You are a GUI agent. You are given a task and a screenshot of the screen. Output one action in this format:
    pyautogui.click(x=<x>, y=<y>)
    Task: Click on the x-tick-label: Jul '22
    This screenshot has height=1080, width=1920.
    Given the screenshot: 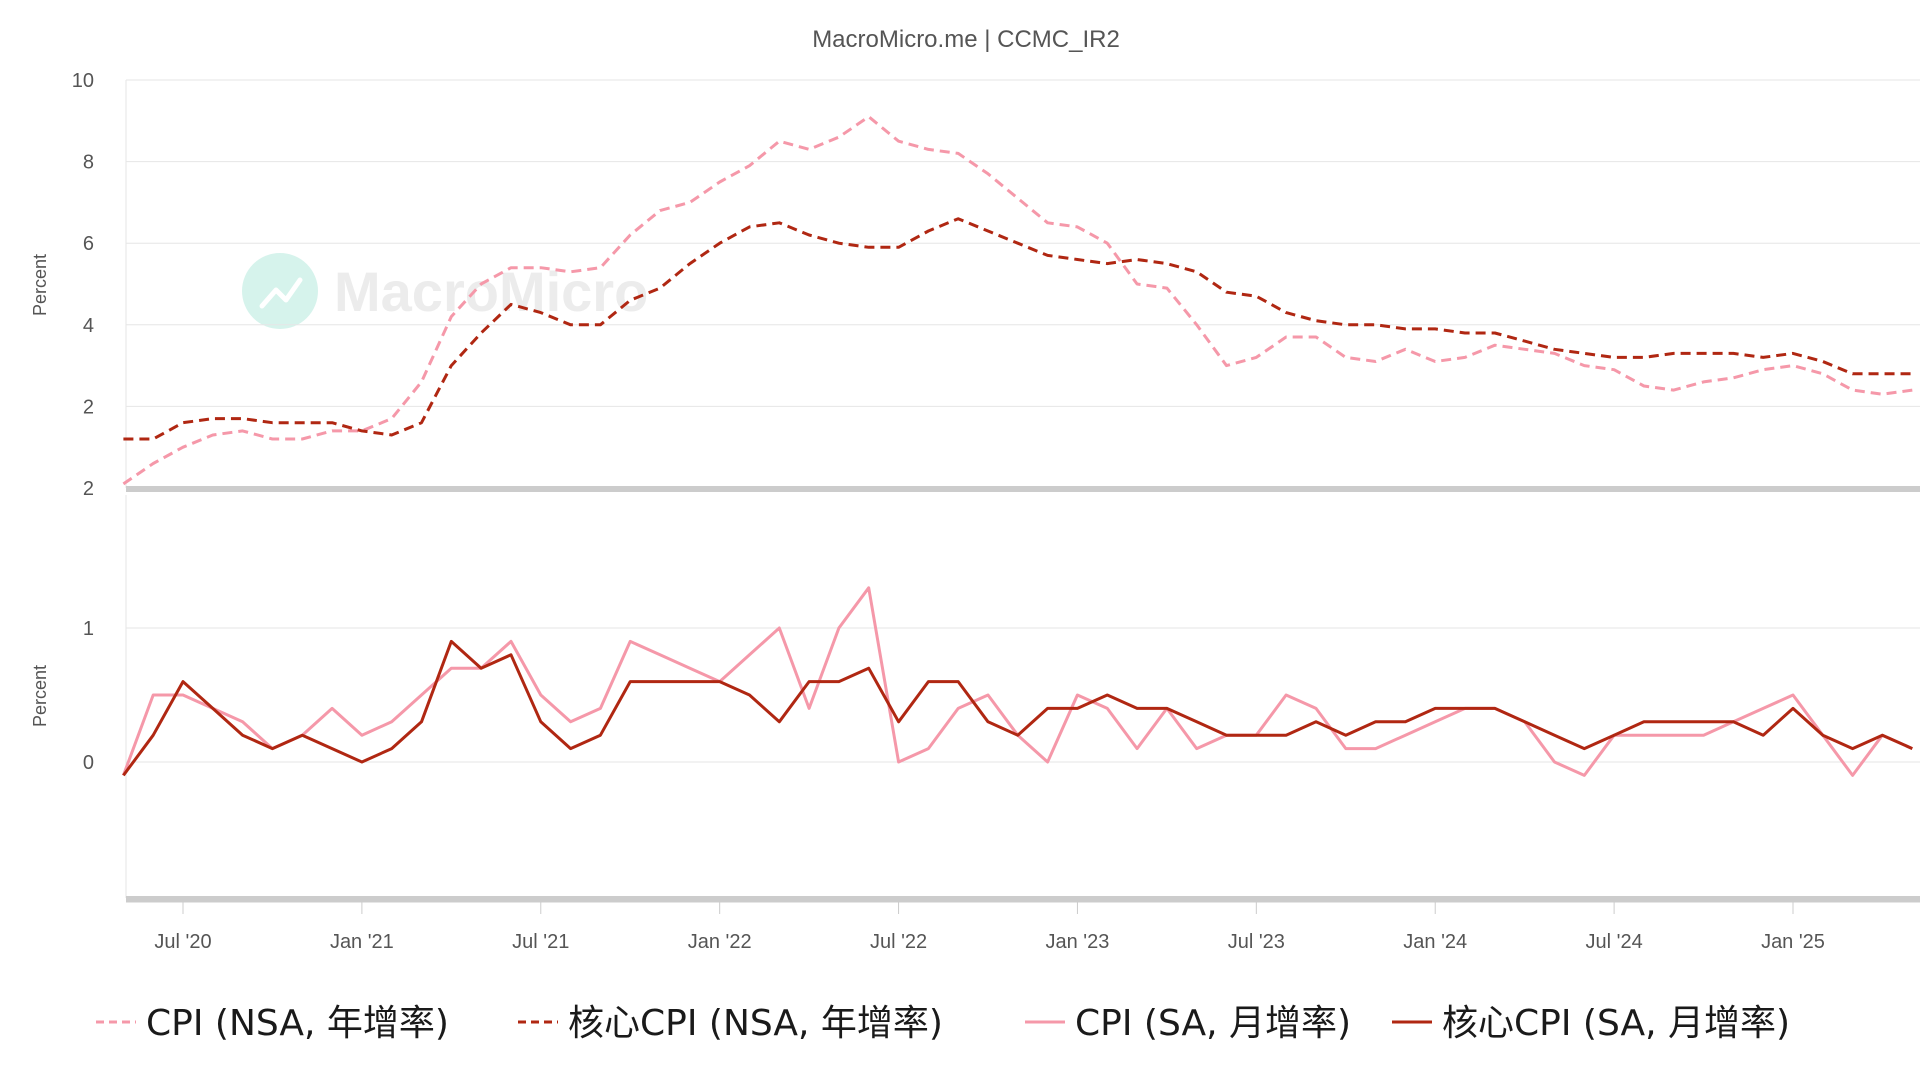 What is the action you would take?
    pyautogui.click(x=898, y=942)
    